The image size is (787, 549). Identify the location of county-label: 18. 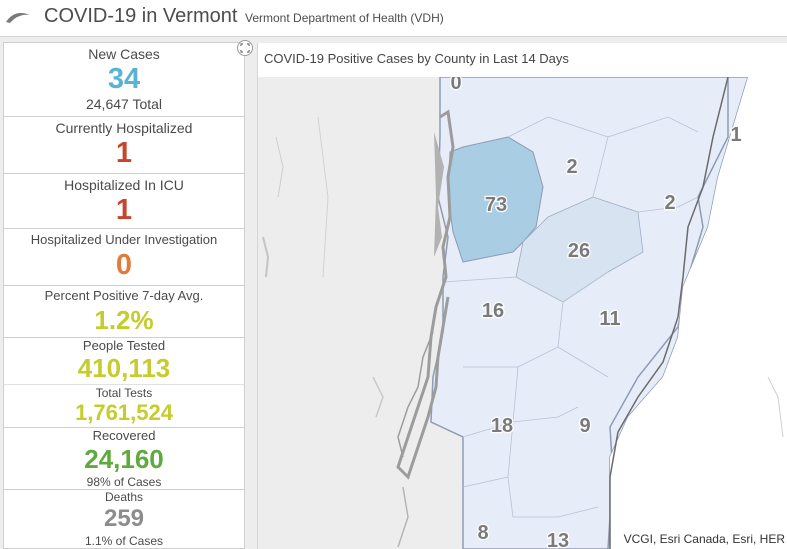
(502, 426).